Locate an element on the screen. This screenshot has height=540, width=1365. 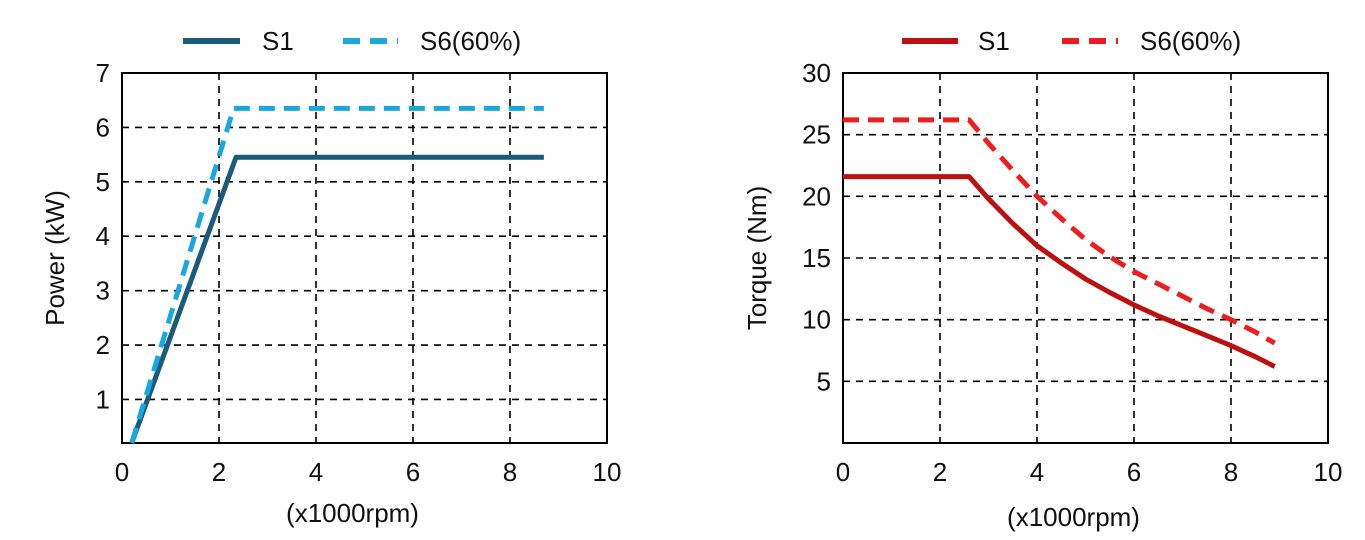
y-tick-label: 4 is located at coordinates (103, 236).